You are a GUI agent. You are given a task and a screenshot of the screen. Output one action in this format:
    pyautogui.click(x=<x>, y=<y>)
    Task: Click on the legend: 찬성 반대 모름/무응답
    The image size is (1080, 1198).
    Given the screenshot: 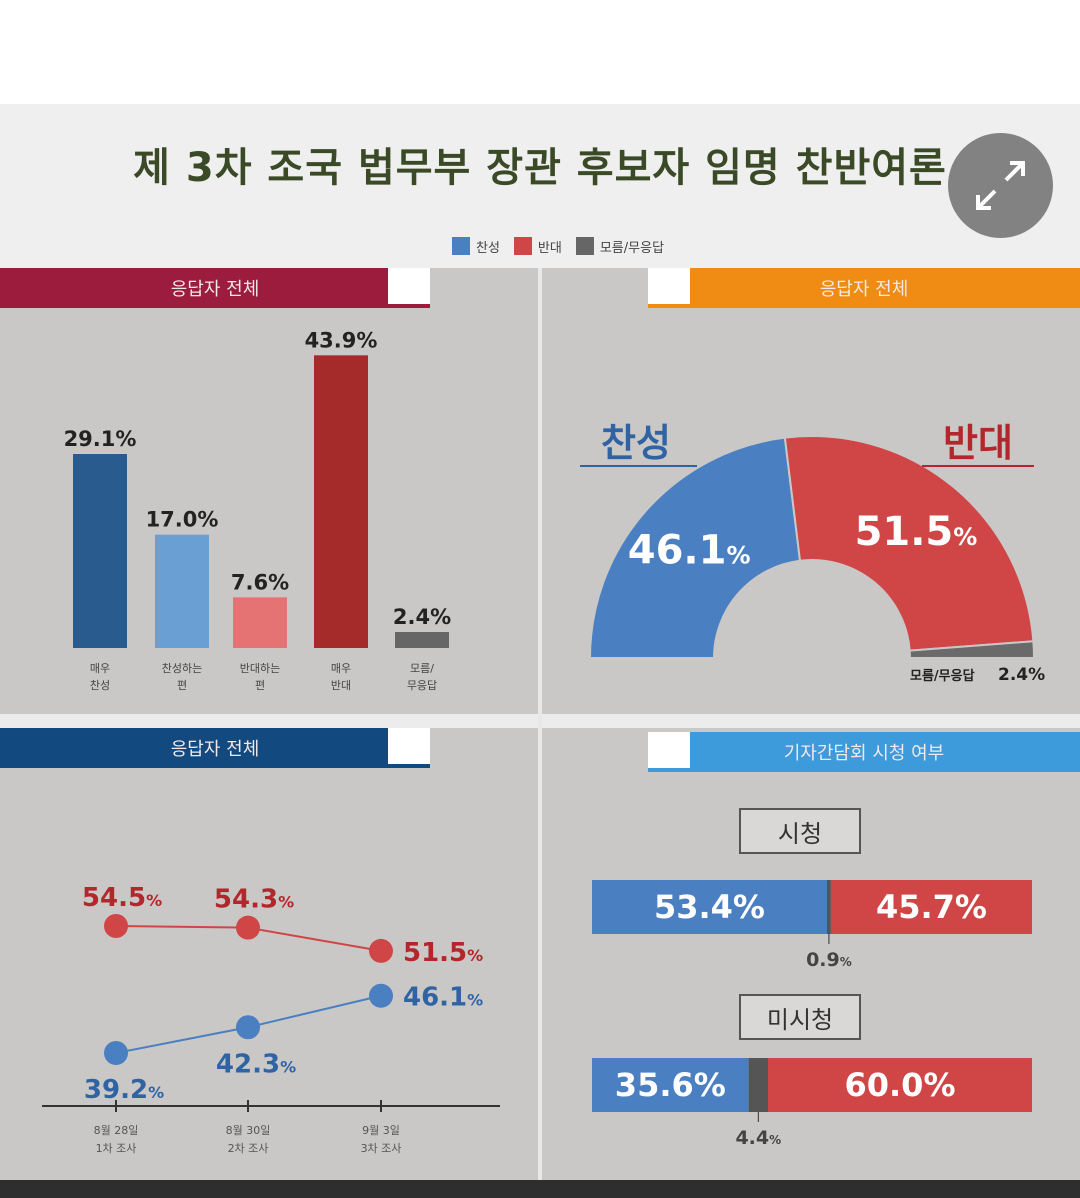 What is the action you would take?
    pyautogui.click(x=558, y=246)
    